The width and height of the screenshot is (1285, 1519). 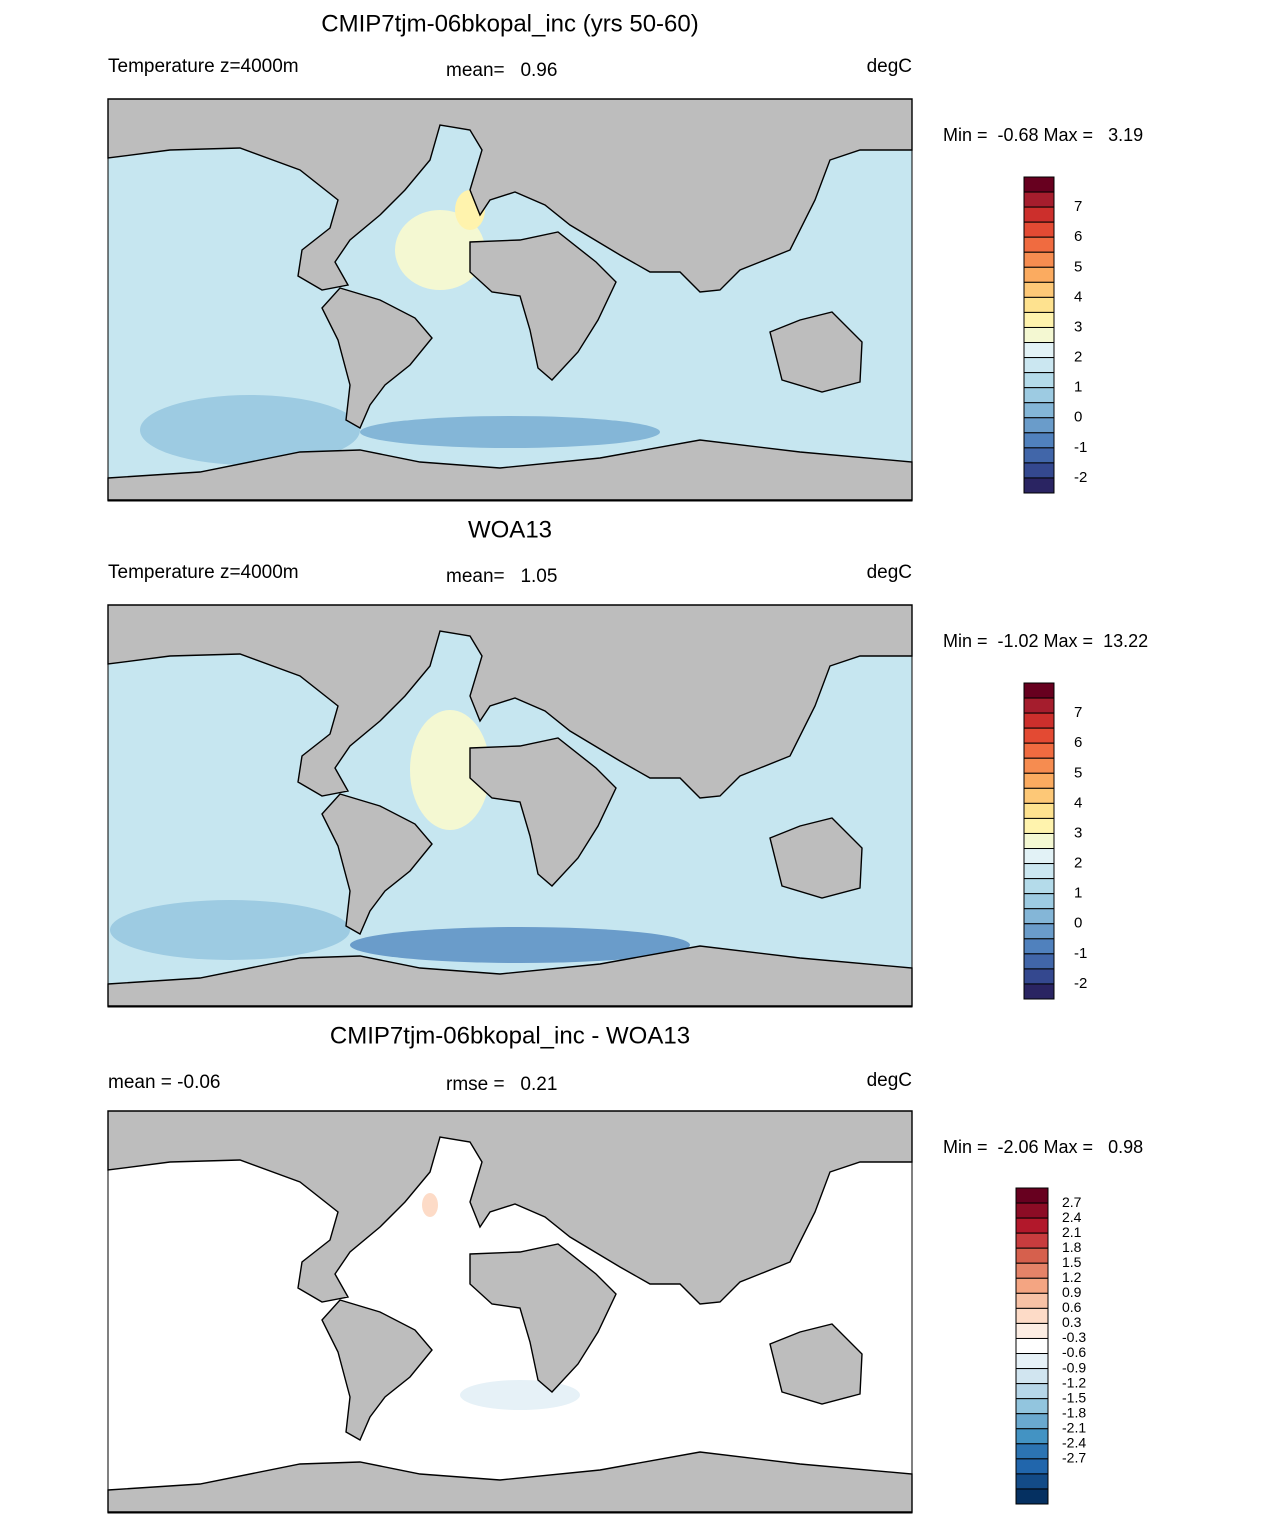 What do you see at coordinates (1078, 802) in the screenshot?
I see `colorbar-label: 4` at bounding box center [1078, 802].